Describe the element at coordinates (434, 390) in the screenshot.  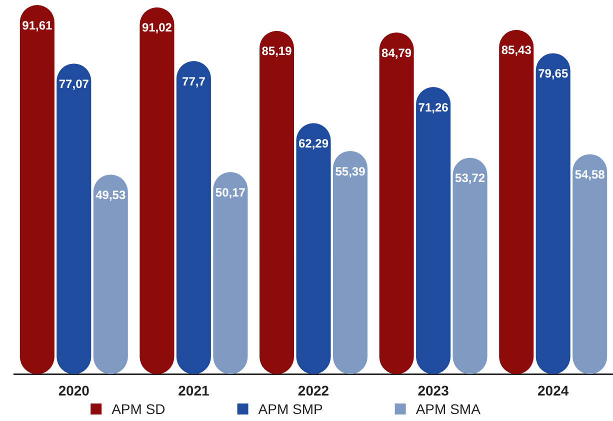
I see `x-tick-label: 2023` at that location.